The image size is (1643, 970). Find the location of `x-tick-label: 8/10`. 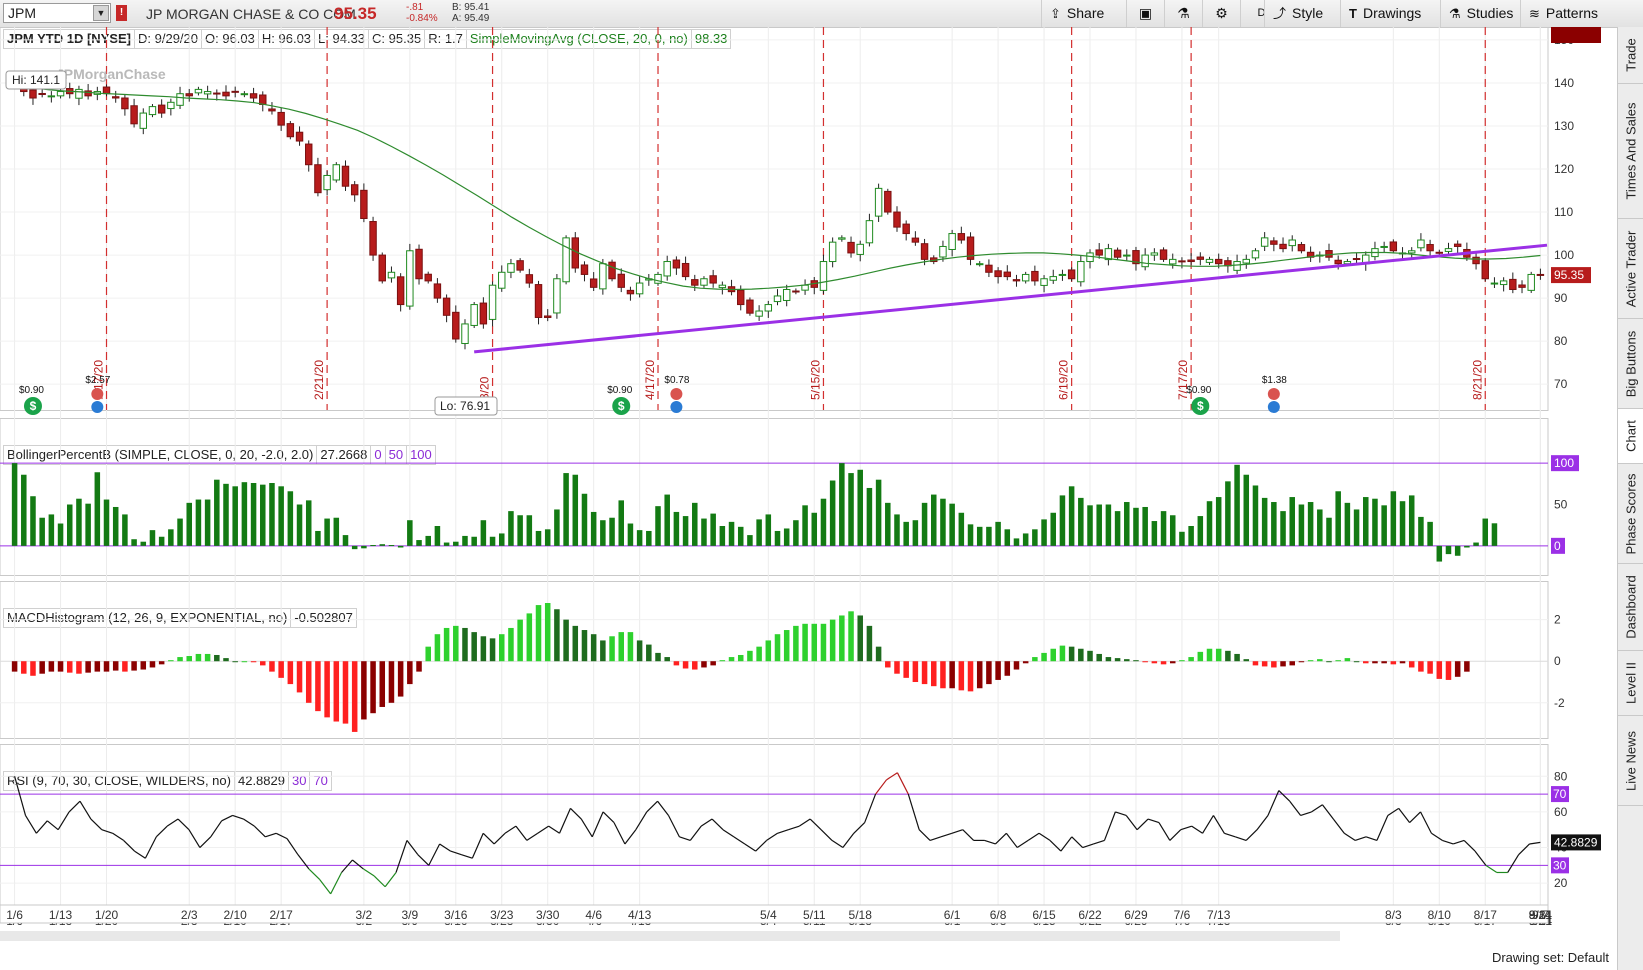

x-tick-label: 8/10 is located at coordinates (1440, 915).